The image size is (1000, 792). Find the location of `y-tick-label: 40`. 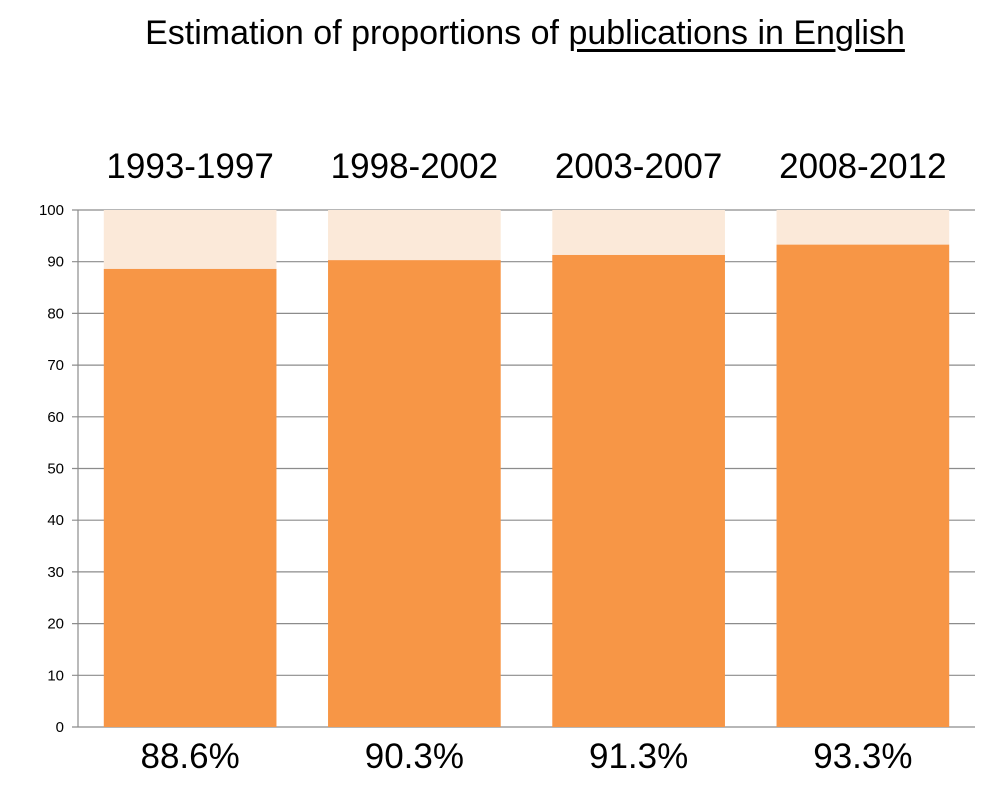

y-tick-label: 40 is located at coordinates (55, 520).